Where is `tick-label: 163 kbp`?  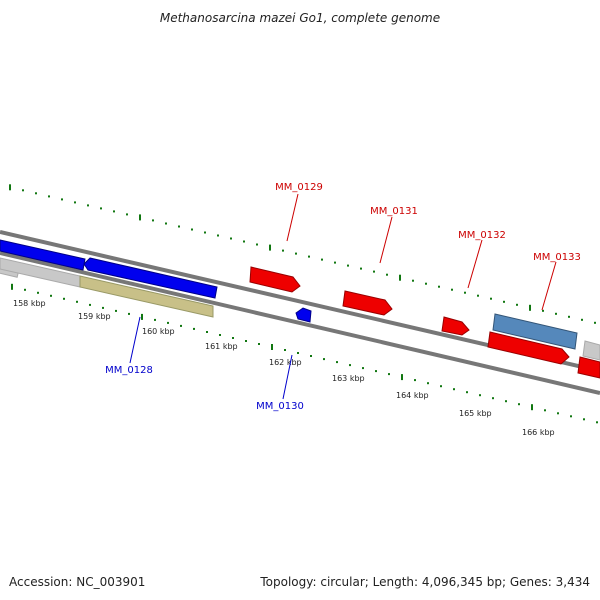
tick-label: 163 kbp is located at coordinates (348, 378).